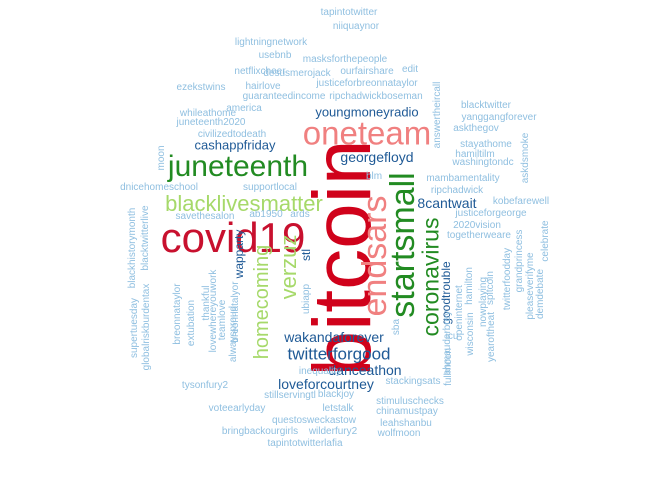 The image size is (672, 480). What do you see at coordinates (479, 235) in the screenshot?
I see `word-togetherweare: togetherweare` at bounding box center [479, 235].